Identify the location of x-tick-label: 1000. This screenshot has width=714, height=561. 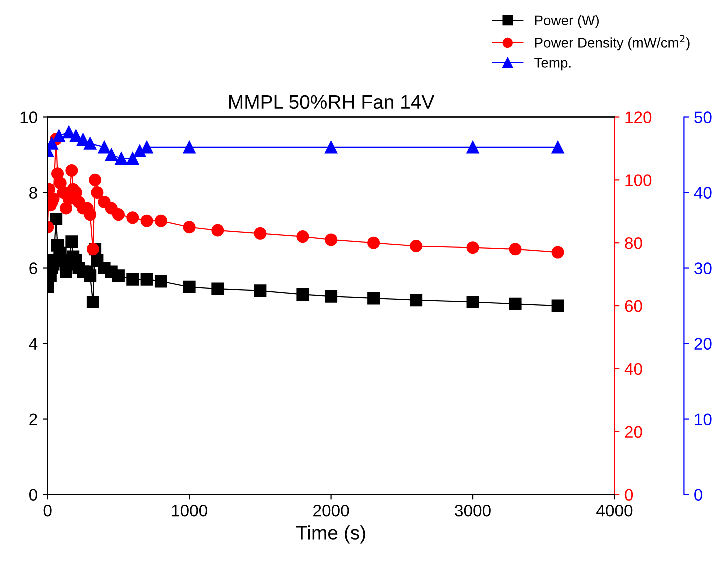
(190, 510).